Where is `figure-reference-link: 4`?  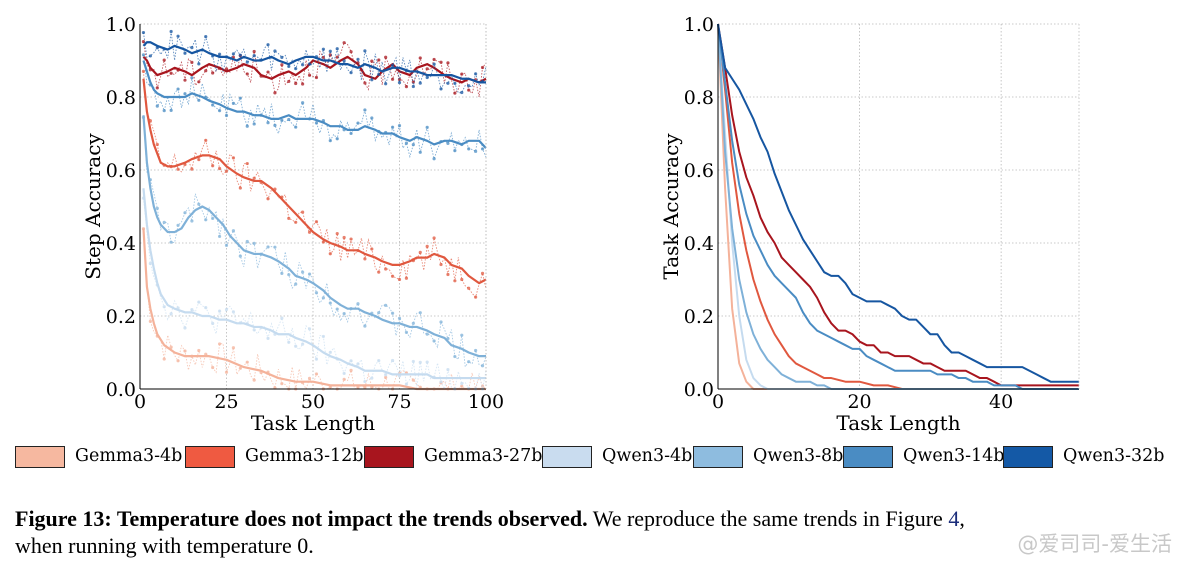 figure-reference-link: 4 is located at coordinates (954, 518).